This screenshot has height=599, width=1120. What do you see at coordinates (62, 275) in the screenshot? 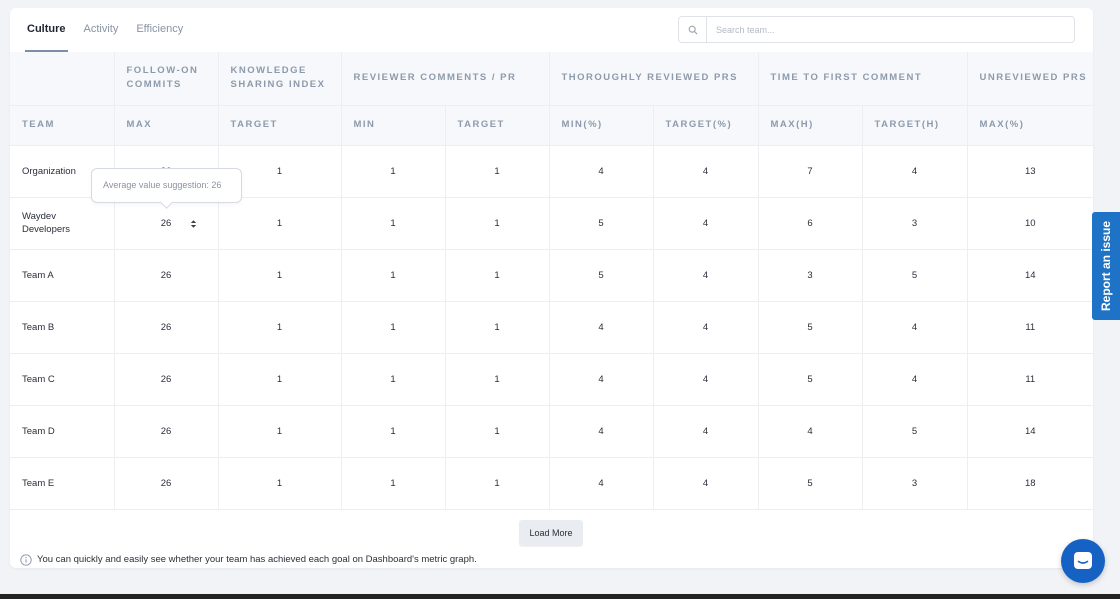
I see `team-name: Team A` at bounding box center [62, 275].